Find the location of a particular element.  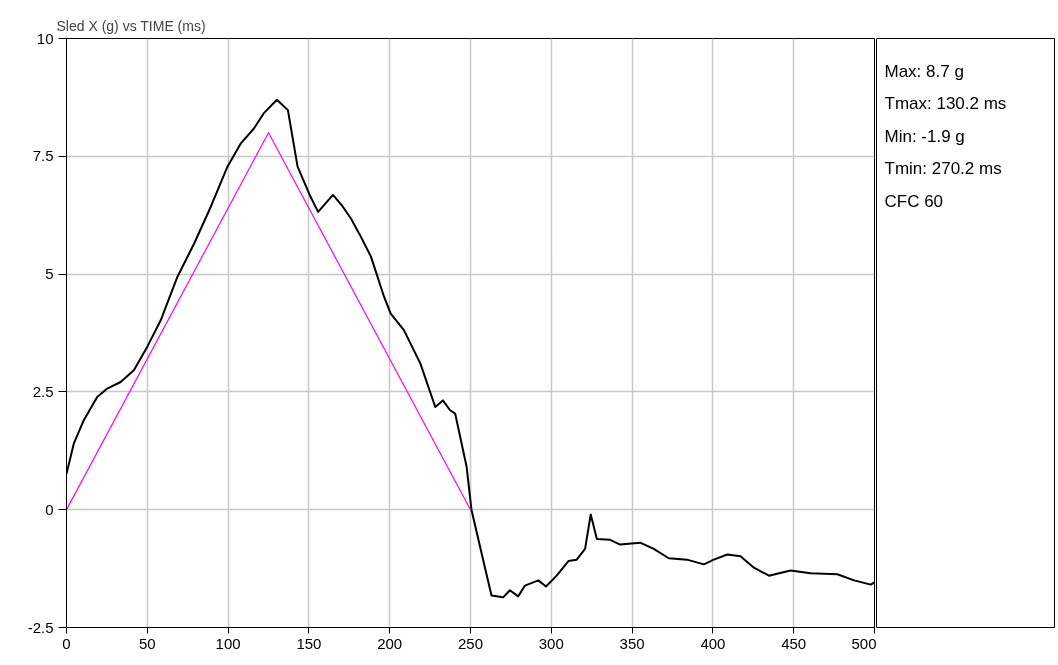

text: Tmin: 270.2 ms is located at coordinates (943, 168).